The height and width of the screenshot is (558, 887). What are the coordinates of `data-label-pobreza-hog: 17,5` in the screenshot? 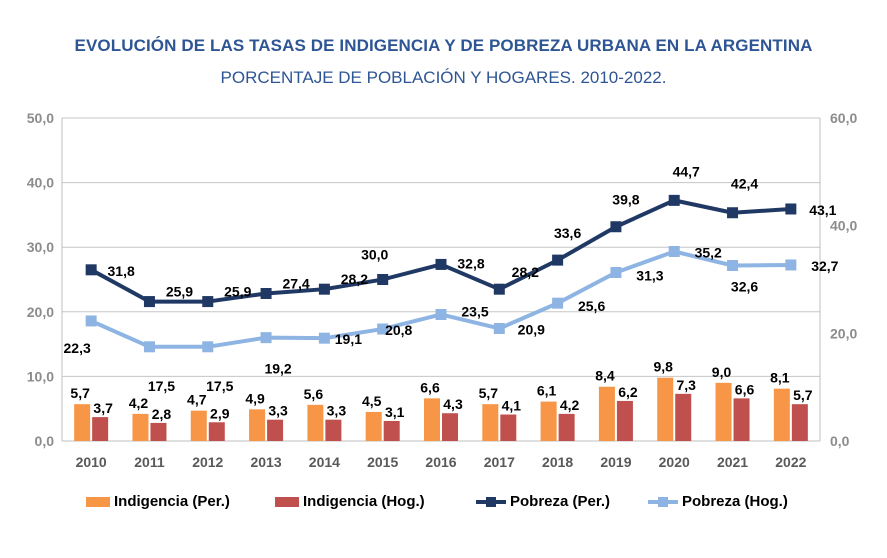 It's located at (161, 386).